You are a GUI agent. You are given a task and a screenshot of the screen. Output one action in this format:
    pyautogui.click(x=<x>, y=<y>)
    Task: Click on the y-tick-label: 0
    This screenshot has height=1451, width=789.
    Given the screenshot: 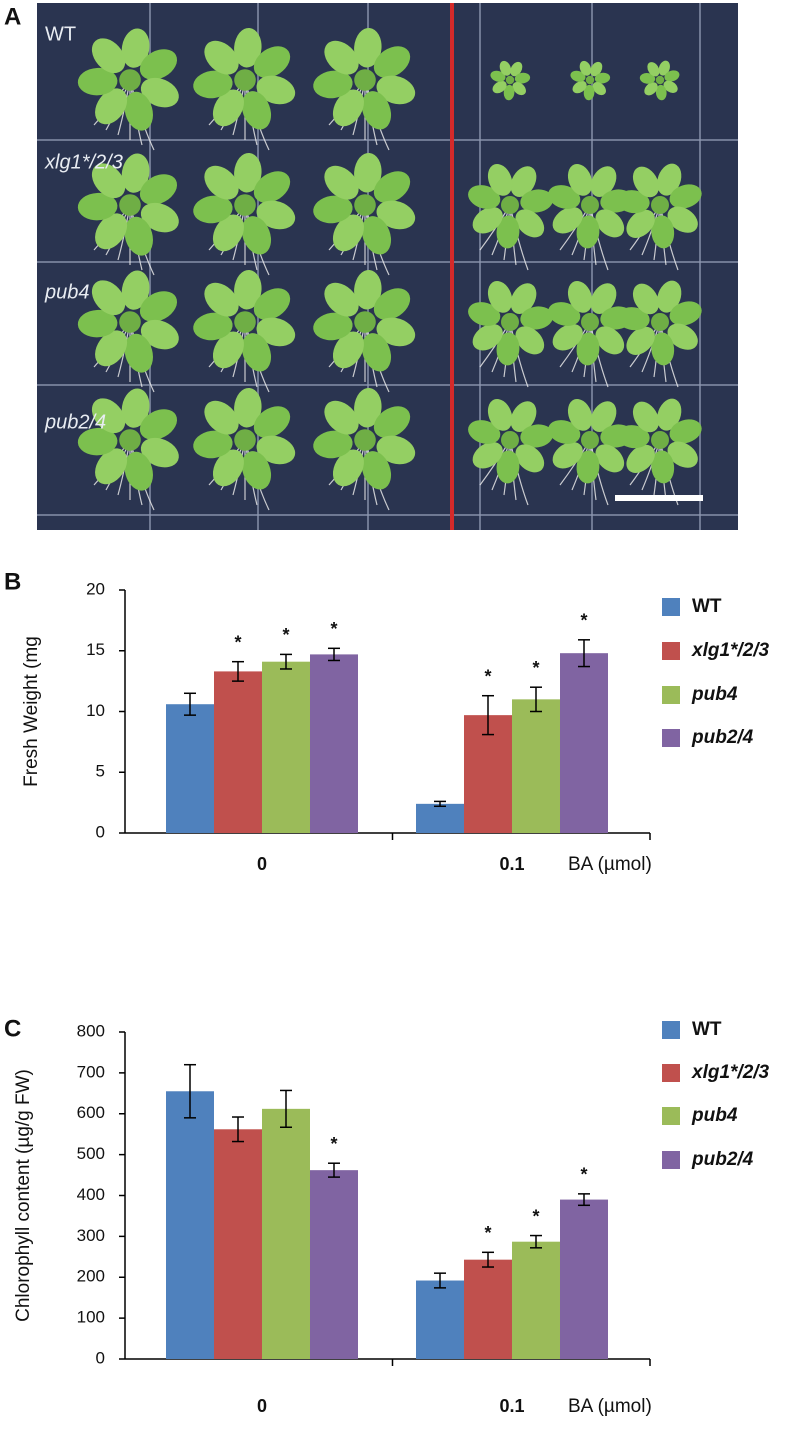 What is the action you would take?
    pyautogui.click(x=100, y=831)
    